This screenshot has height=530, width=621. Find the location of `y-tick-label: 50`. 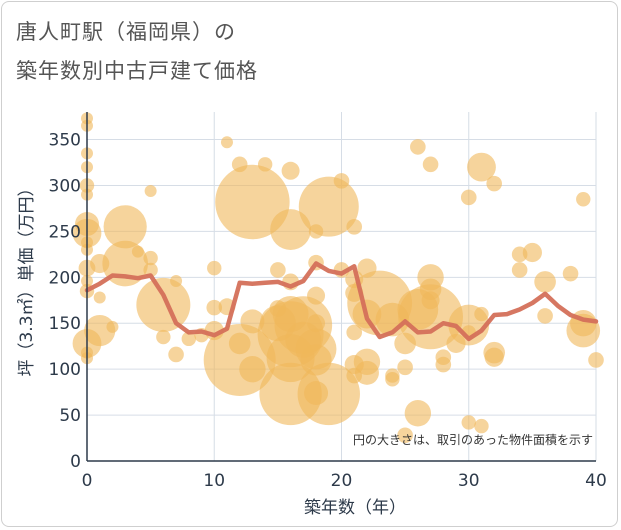

y-tick-label: 50 is located at coordinates (70, 416).